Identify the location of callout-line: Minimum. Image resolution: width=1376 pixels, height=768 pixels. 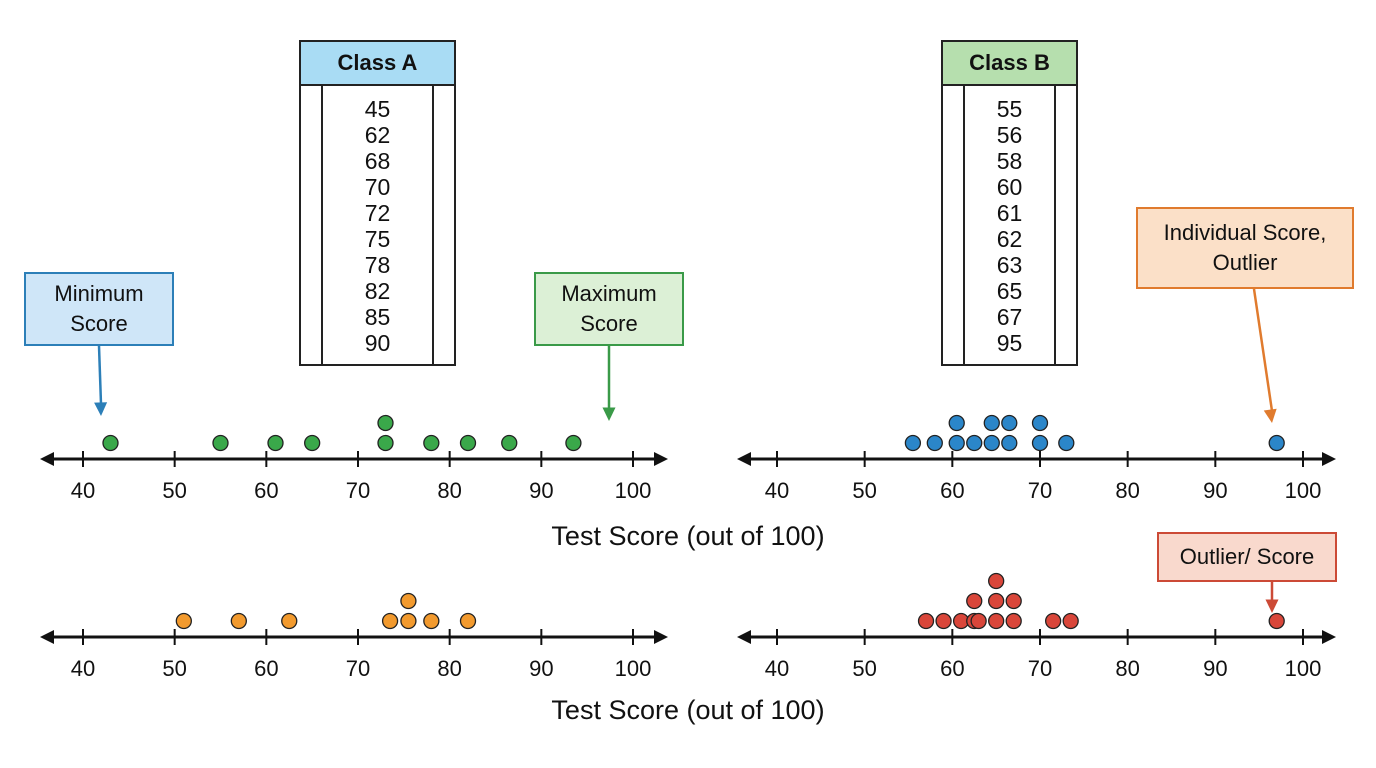
(99, 293).